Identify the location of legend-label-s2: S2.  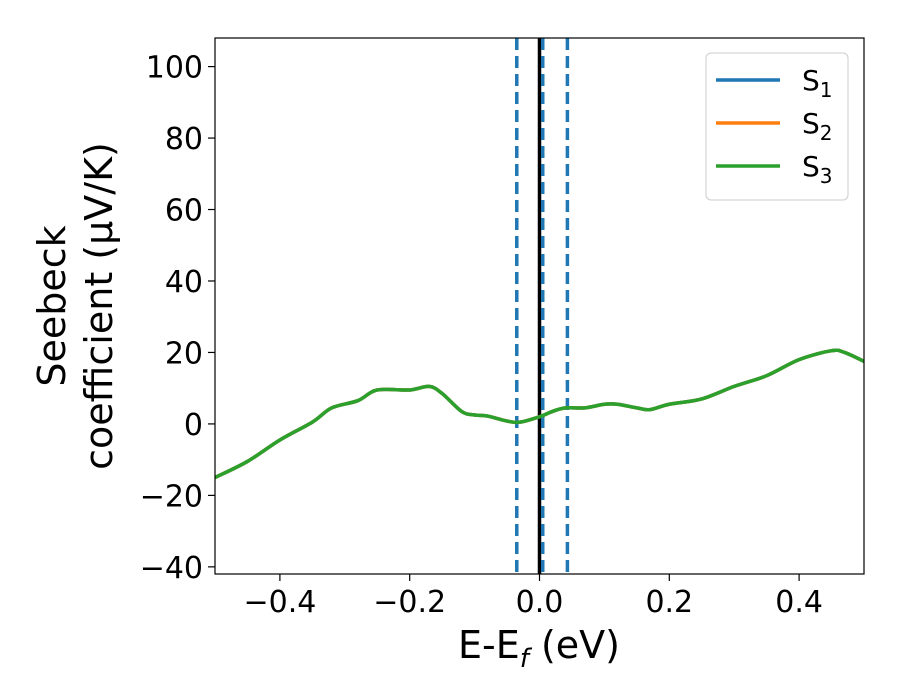
(817, 126).